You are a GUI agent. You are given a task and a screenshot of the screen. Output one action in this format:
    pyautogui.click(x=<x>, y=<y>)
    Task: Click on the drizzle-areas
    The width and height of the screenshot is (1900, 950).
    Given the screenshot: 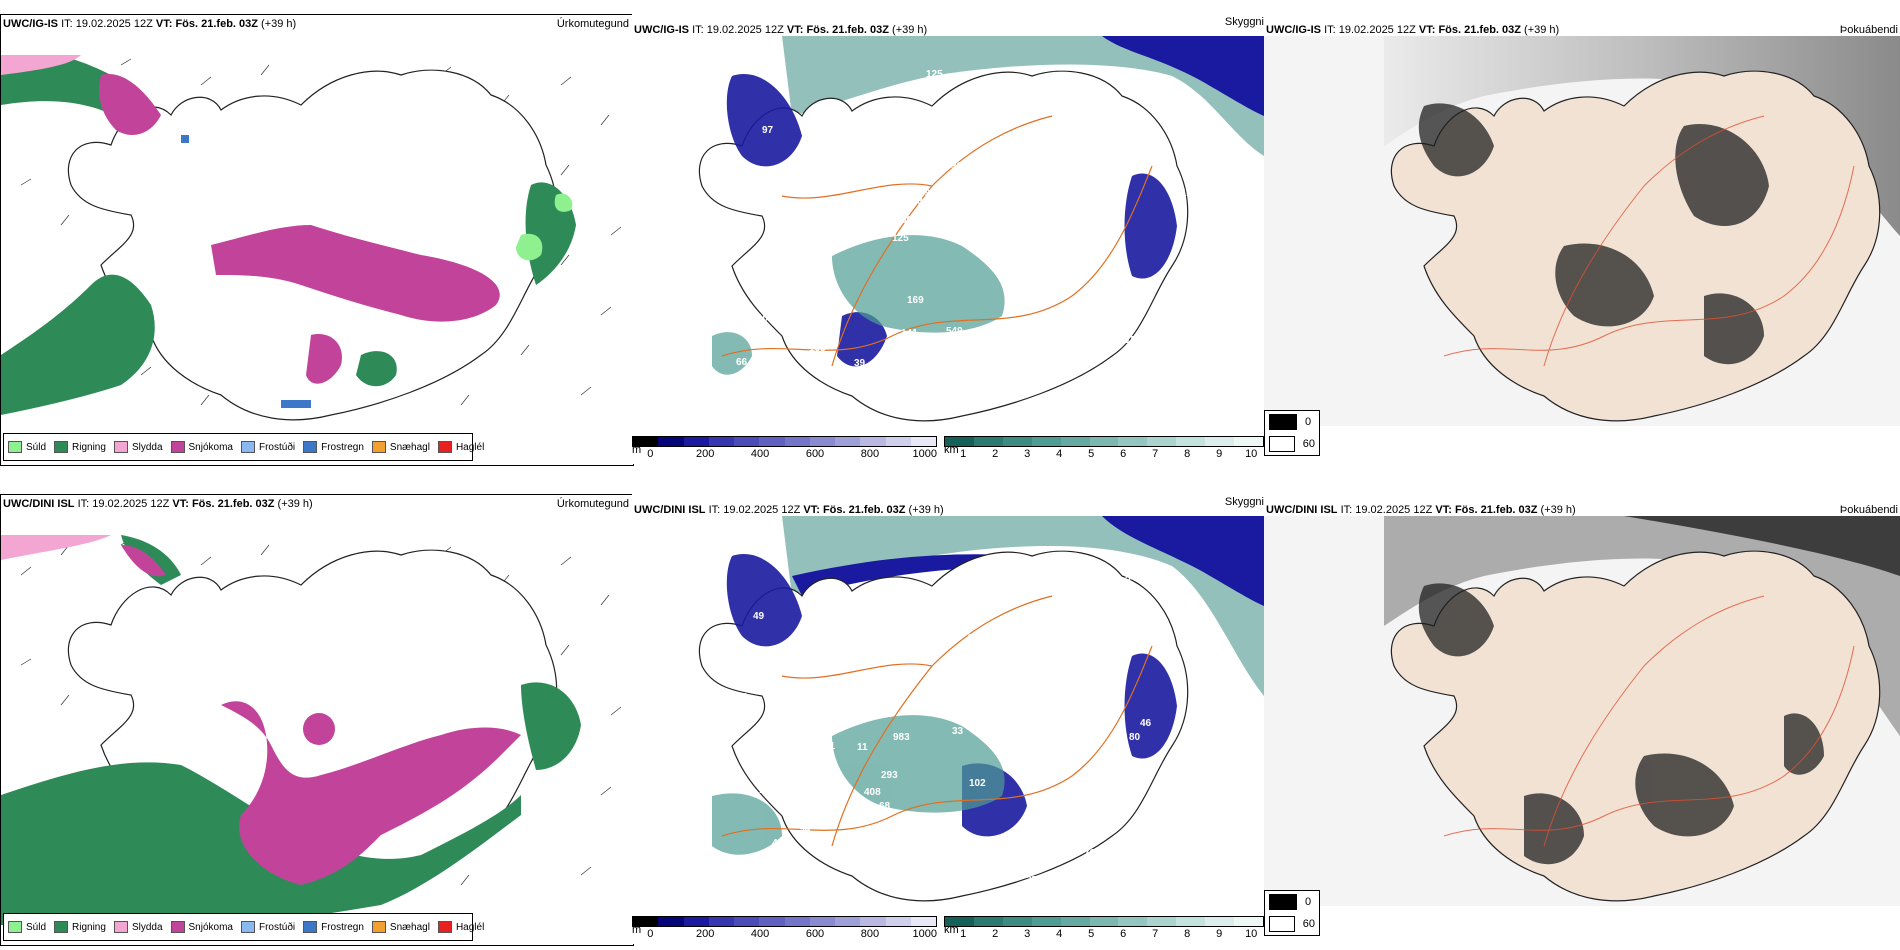 What is the action you would take?
    pyautogui.click(x=544, y=227)
    